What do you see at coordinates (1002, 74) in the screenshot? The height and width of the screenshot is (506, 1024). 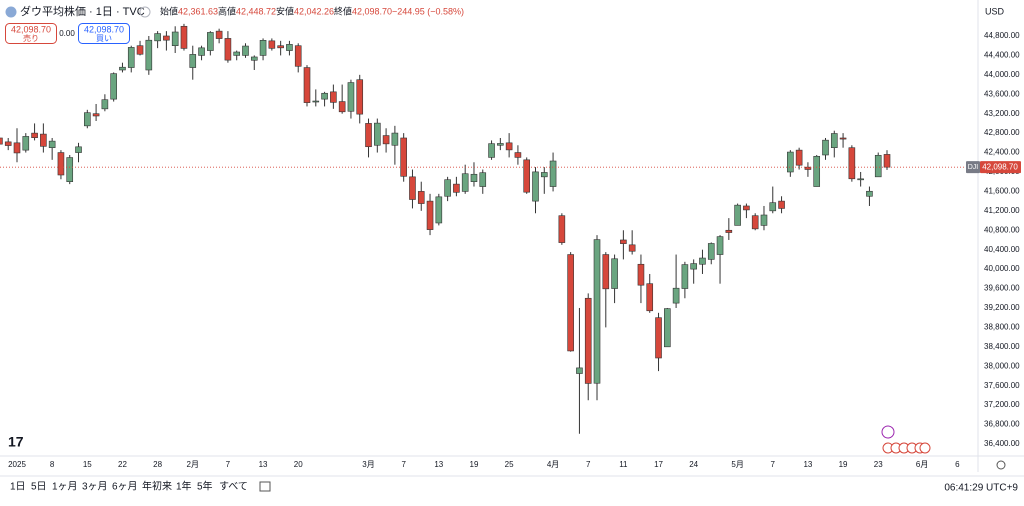 I see `y-tick-label: 44,000.00` at bounding box center [1002, 74].